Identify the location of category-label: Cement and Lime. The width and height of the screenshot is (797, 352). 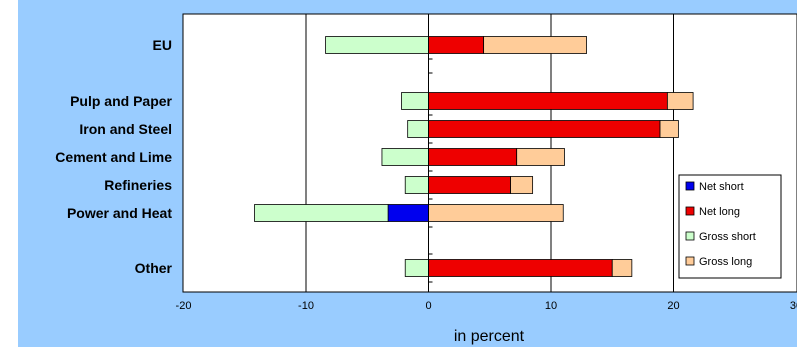
(113, 157).